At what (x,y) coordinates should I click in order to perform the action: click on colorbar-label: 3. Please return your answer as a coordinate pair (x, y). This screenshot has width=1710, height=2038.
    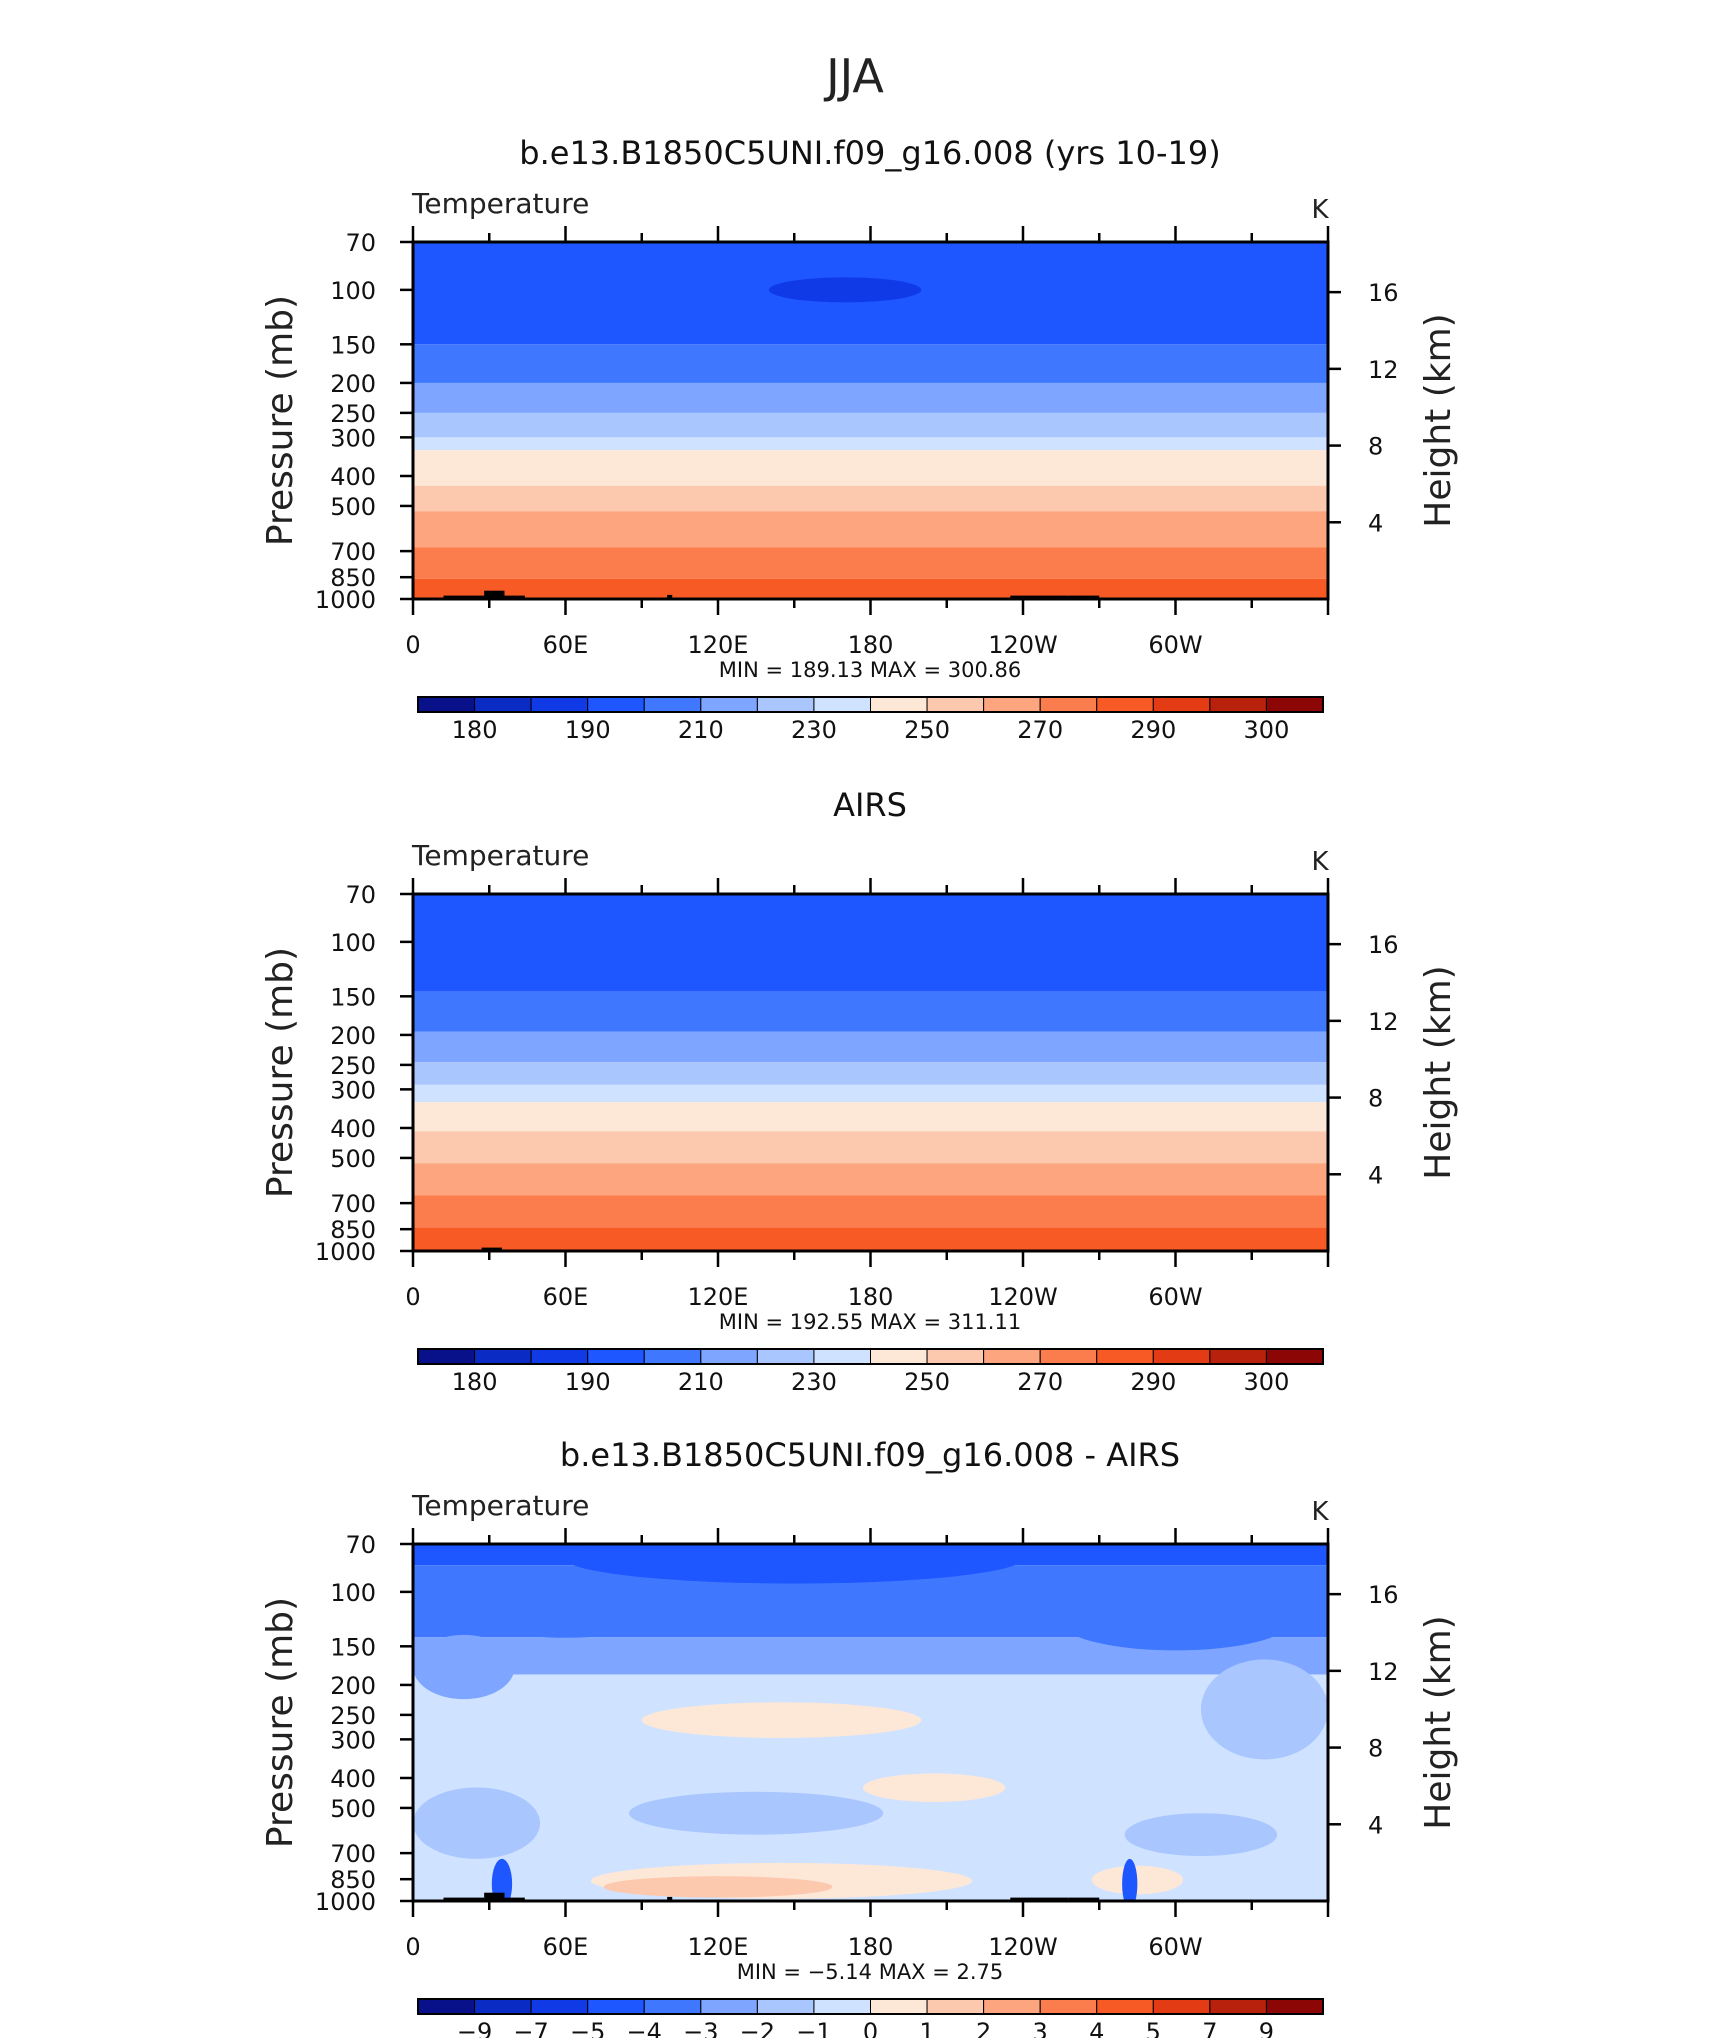
    Looking at the image, I should click on (1040, 2028).